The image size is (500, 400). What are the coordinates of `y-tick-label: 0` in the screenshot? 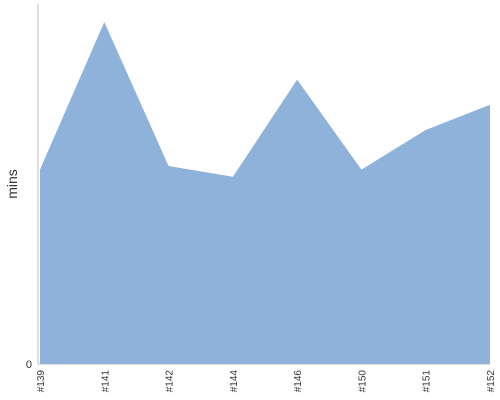 It's located at (29, 365).